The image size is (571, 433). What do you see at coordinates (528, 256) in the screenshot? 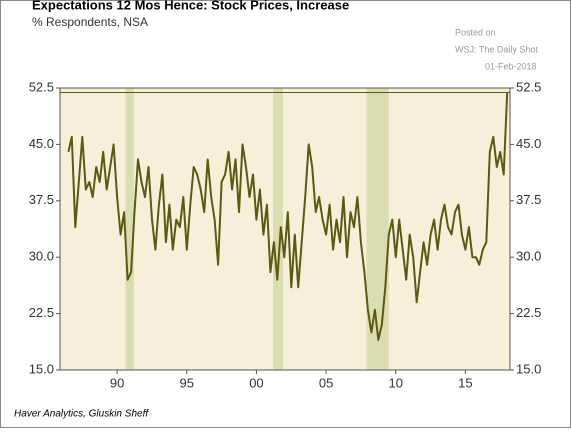
I see `y2-tick-label: 30.0` at bounding box center [528, 256].